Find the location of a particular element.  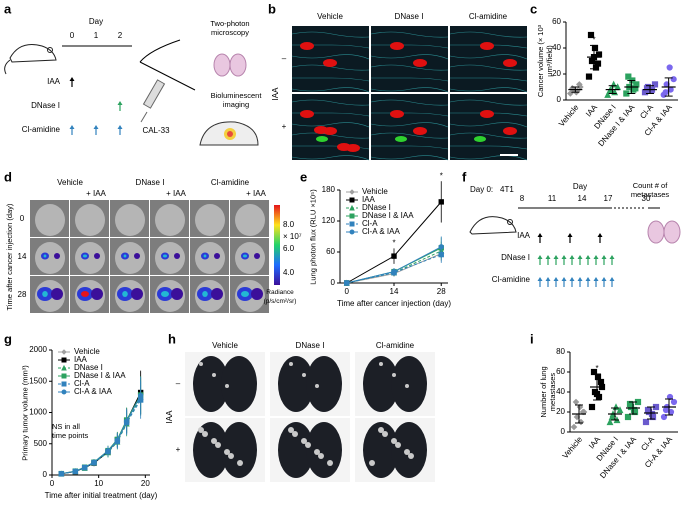

column-header: Cl-amidine is located at coordinates (395, 345).